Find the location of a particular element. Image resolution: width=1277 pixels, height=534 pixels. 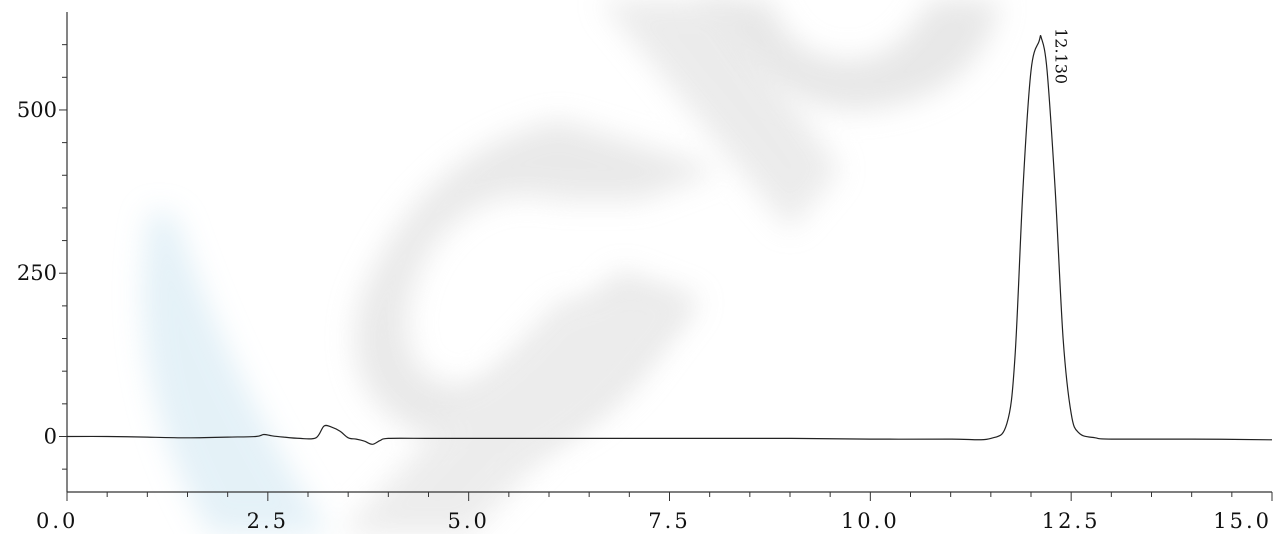

y-tick-labels: 0 250 500 is located at coordinates (37, 273).